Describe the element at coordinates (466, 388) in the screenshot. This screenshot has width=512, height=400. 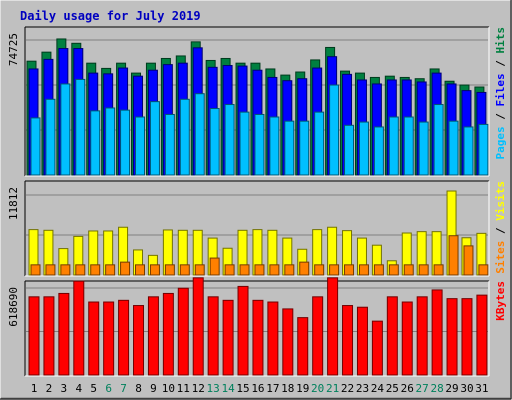
I see `day-label-30: 30` at that location.